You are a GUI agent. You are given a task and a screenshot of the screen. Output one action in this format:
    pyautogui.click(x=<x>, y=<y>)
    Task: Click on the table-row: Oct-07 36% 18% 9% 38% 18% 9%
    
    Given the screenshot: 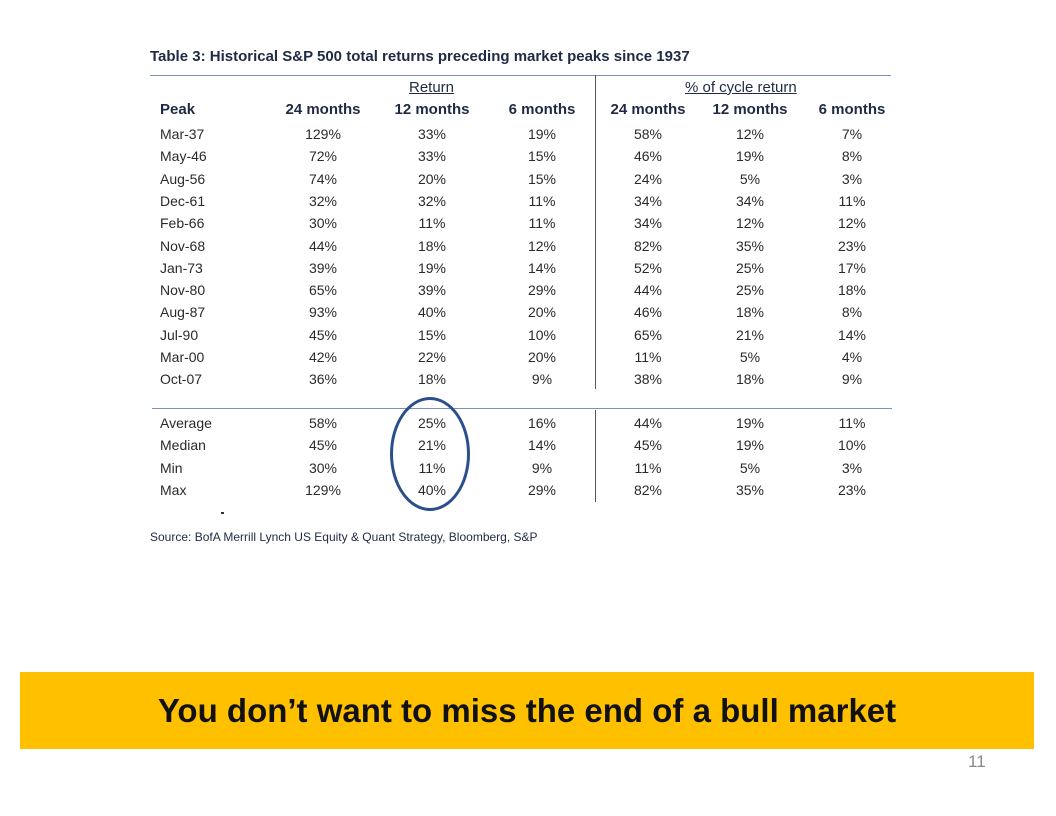 What is the action you would take?
    pyautogui.click(x=522, y=379)
    